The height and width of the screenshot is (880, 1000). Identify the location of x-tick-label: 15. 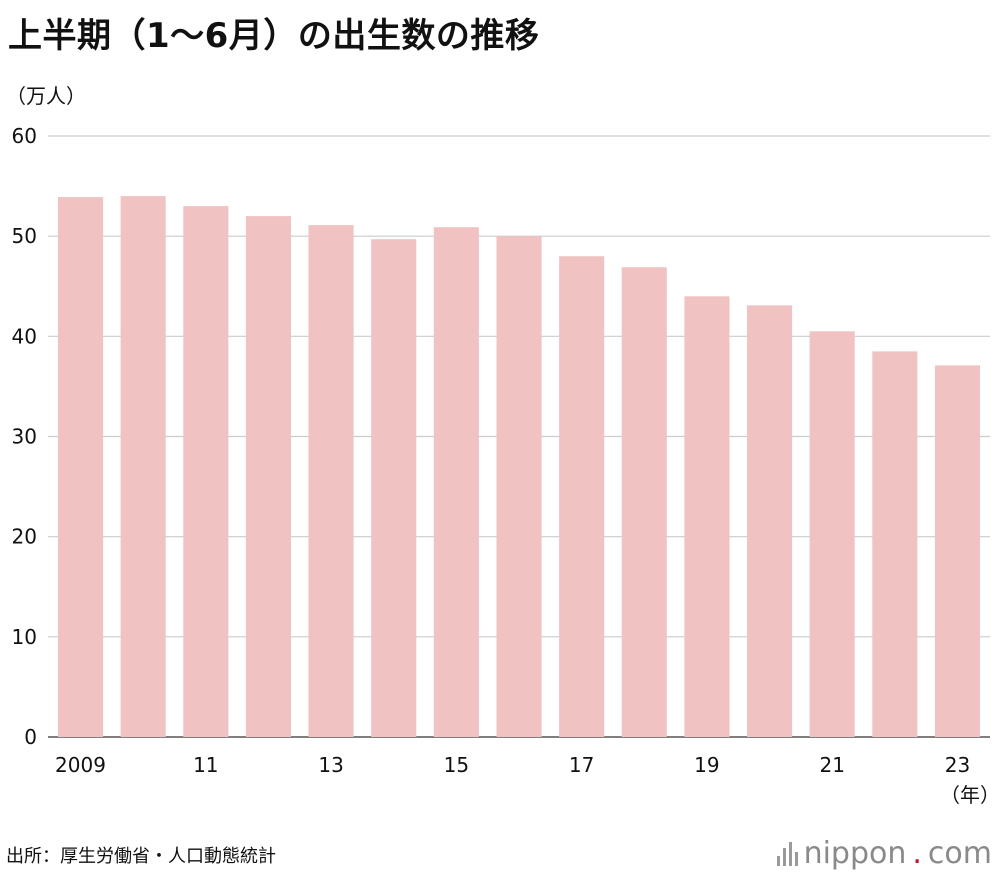
(456, 765).